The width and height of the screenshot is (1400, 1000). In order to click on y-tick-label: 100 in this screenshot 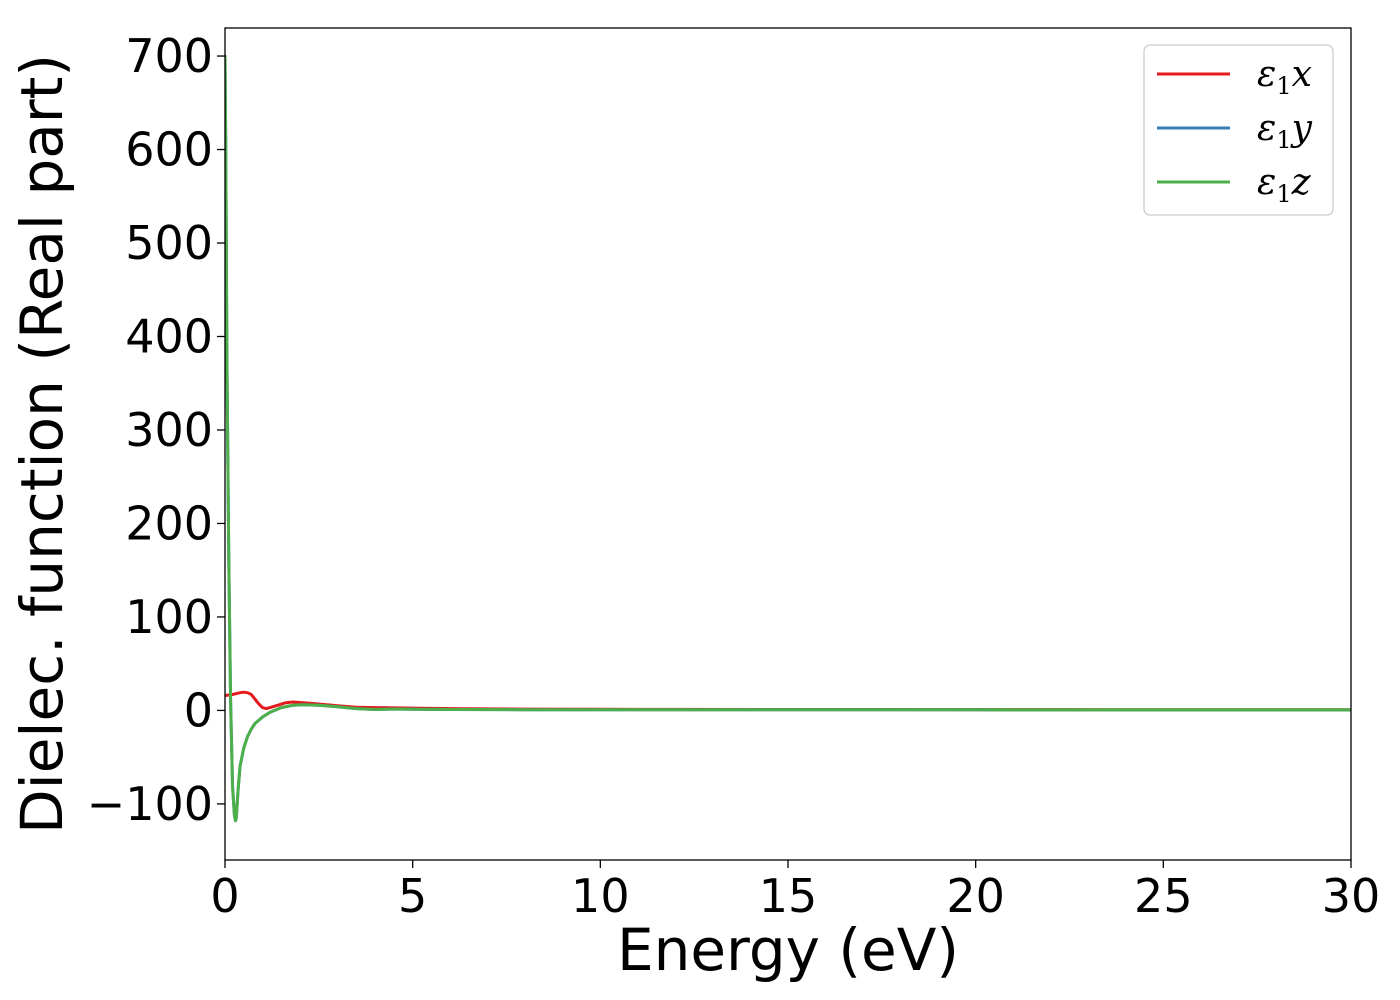, I will do `click(169, 617)`.